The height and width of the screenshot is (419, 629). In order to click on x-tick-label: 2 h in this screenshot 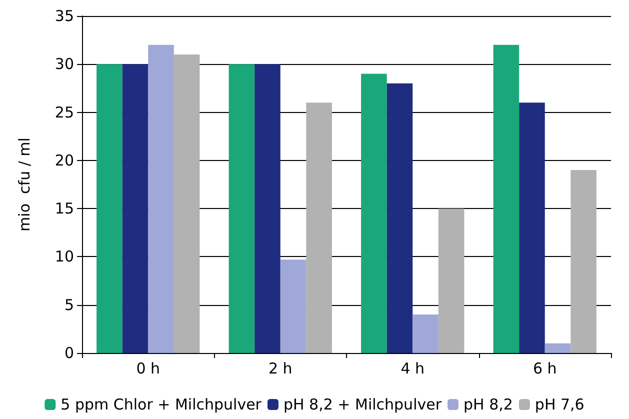, I will do `click(280, 369)`.